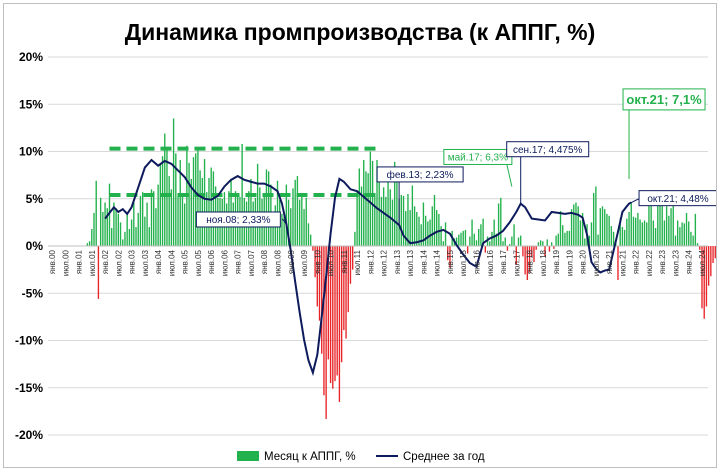 This screenshot has width=720, height=471. What do you see at coordinates (609, 261) in the screenshot?
I see `x-tick-label: янв.21` at bounding box center [609, 261].